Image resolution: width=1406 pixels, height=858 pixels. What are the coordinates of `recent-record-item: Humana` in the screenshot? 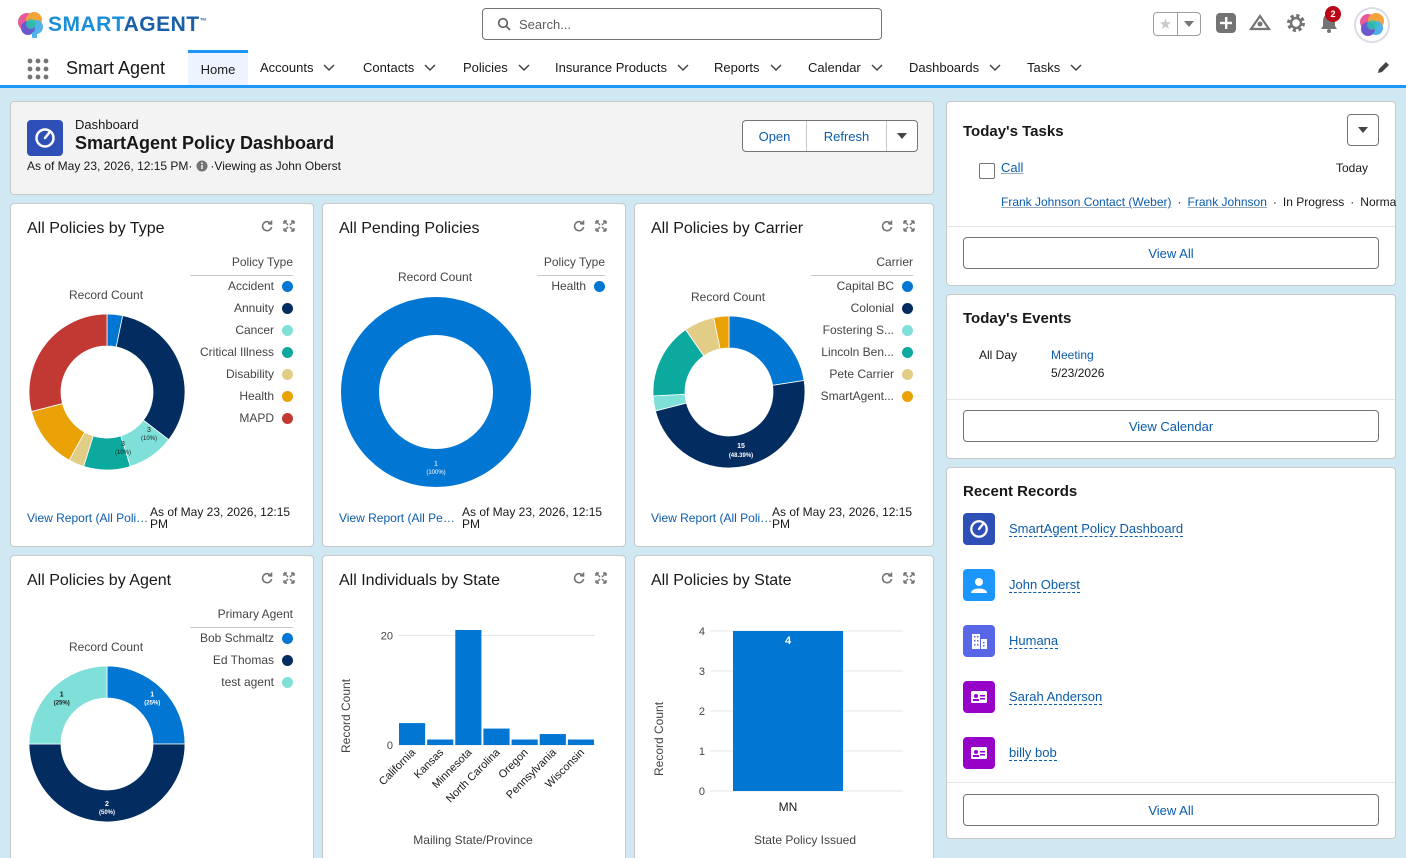 It's located at (1011, 641).